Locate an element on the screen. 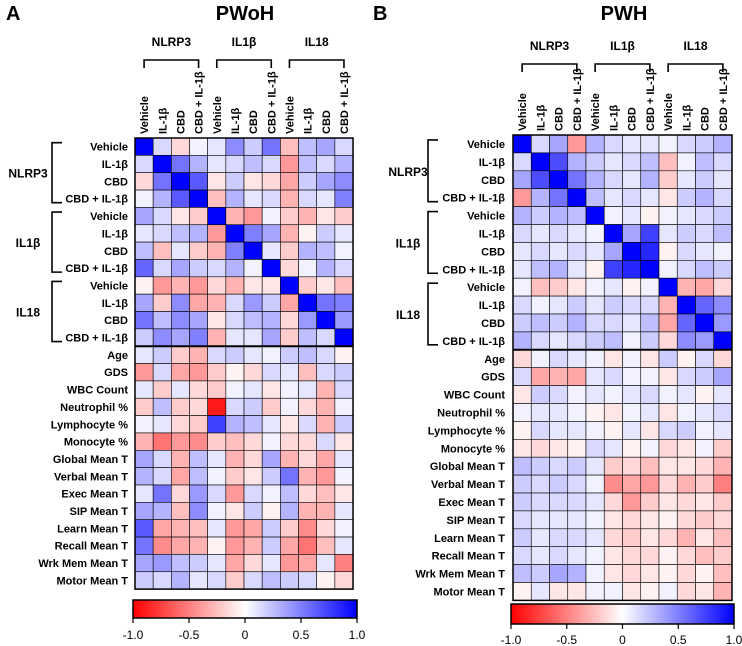 The width and height of the screenshot is (742, 646). chart-1-row-tick-label: CBD + IL-1β is located at coordinates (96, 339).